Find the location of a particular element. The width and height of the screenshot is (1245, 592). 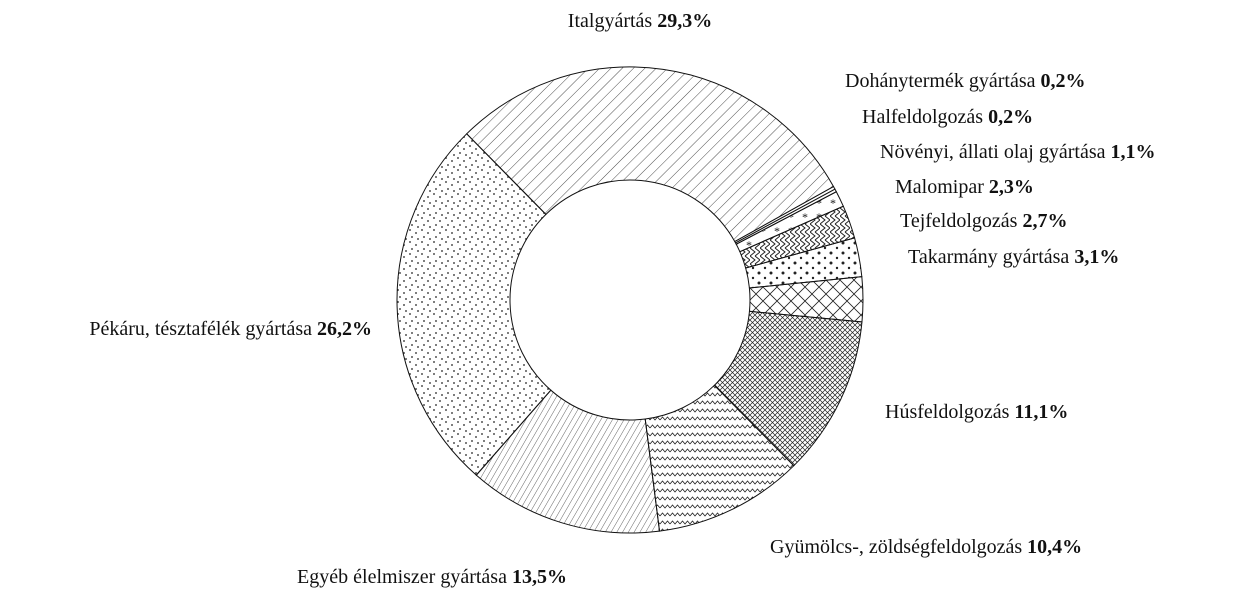

slice-label: Italgyártás 29,3% is located at coordinates (640, 21).